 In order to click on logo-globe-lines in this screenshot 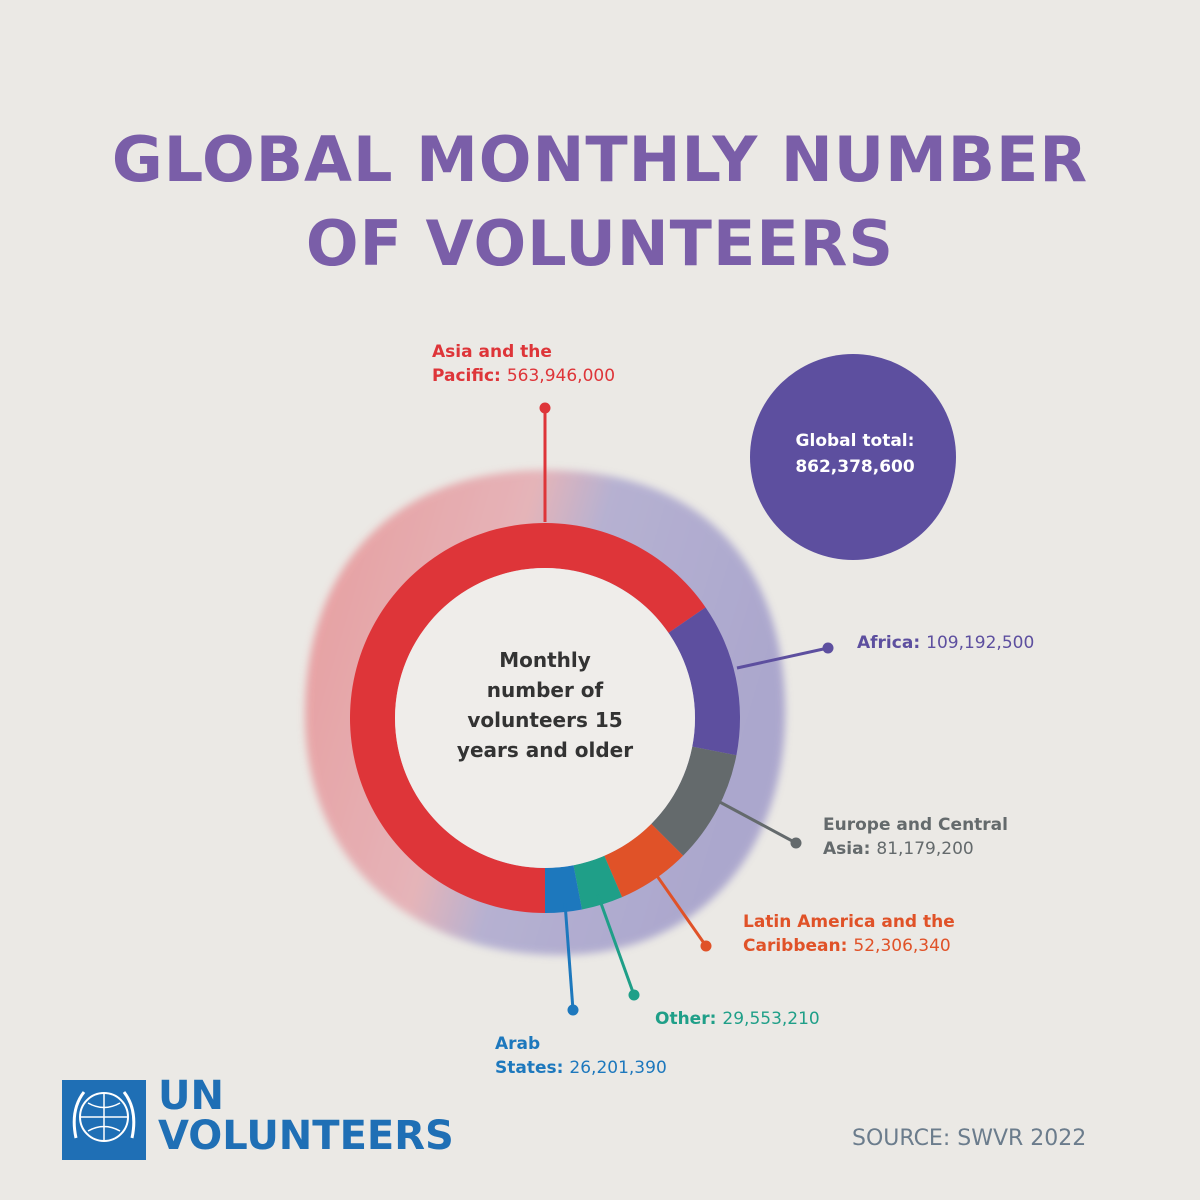, I will do `click(104, 1117)`.